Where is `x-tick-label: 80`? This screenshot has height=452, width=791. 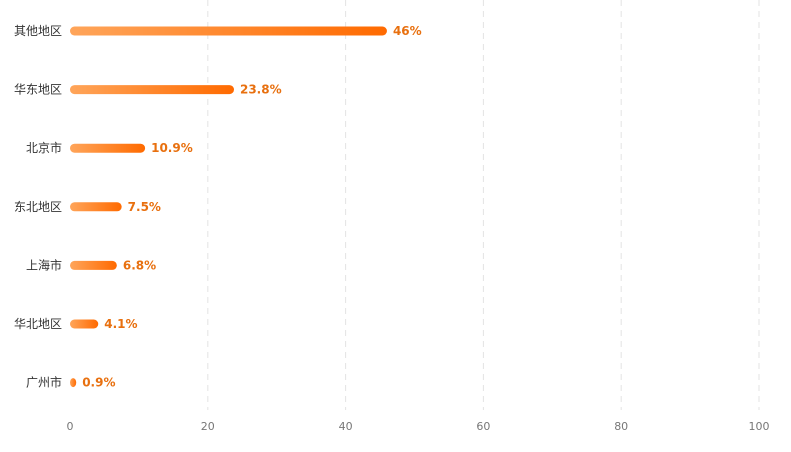
x-tick-label: 80 is located at coordinates (621, 426).